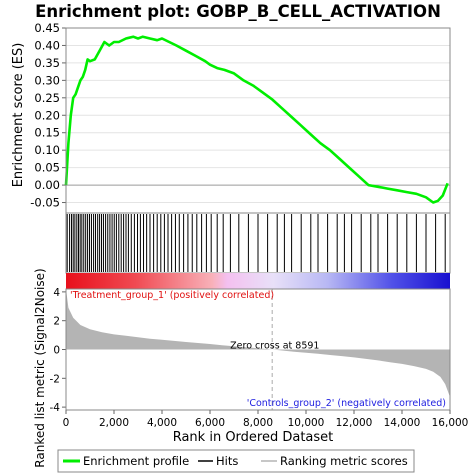 The image size is (474, 474). What do you see at coordinates (47, 28) in the screenshot?
I see `es-y-tick-label: 0.45` at bounding box center [47, 28].